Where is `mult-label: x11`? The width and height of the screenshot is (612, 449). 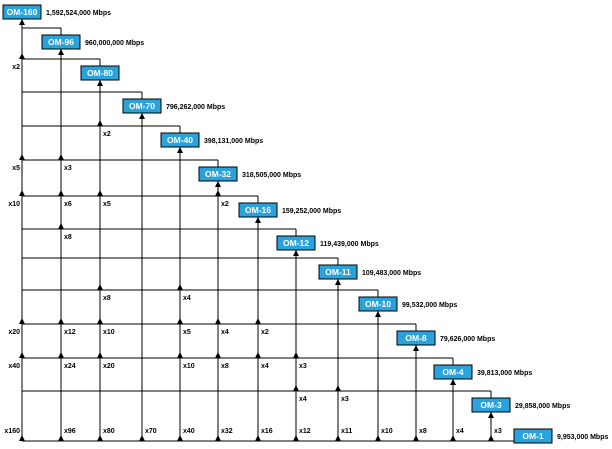
mult-label: x11 is located at coordinates (346, 431).